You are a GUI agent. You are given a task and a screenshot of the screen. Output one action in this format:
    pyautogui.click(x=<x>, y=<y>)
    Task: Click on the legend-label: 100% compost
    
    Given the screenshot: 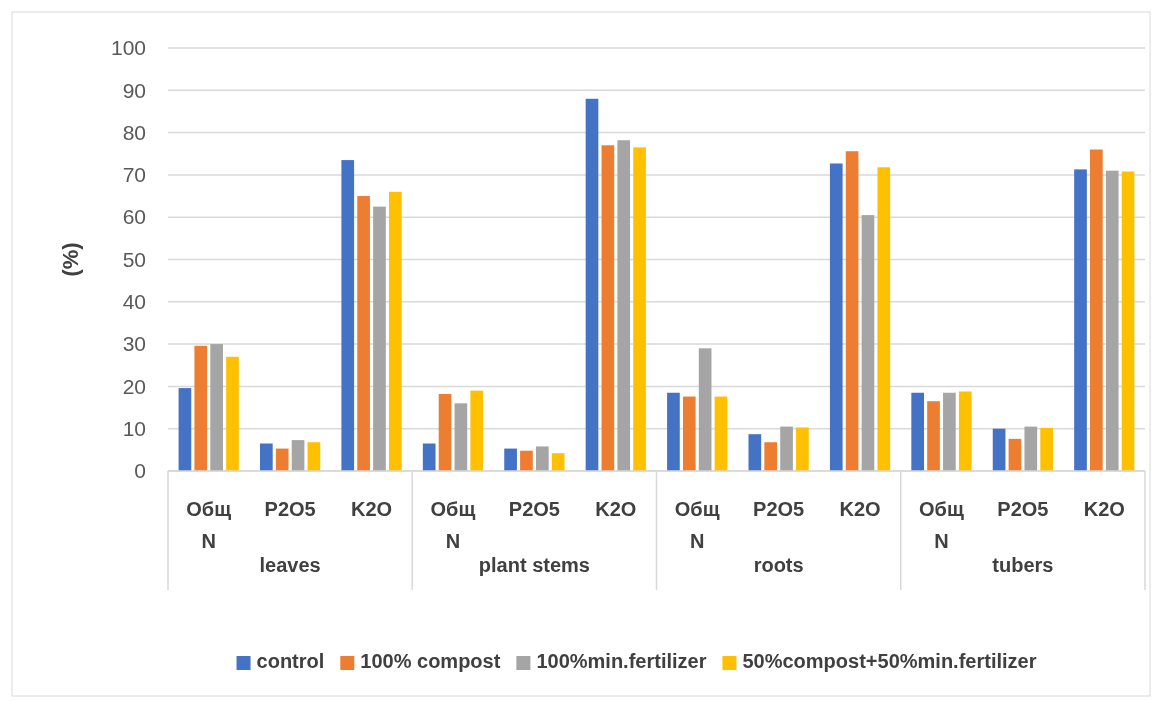 What is the action you would take?
    pyautogui.click(x=430, y=661)
    